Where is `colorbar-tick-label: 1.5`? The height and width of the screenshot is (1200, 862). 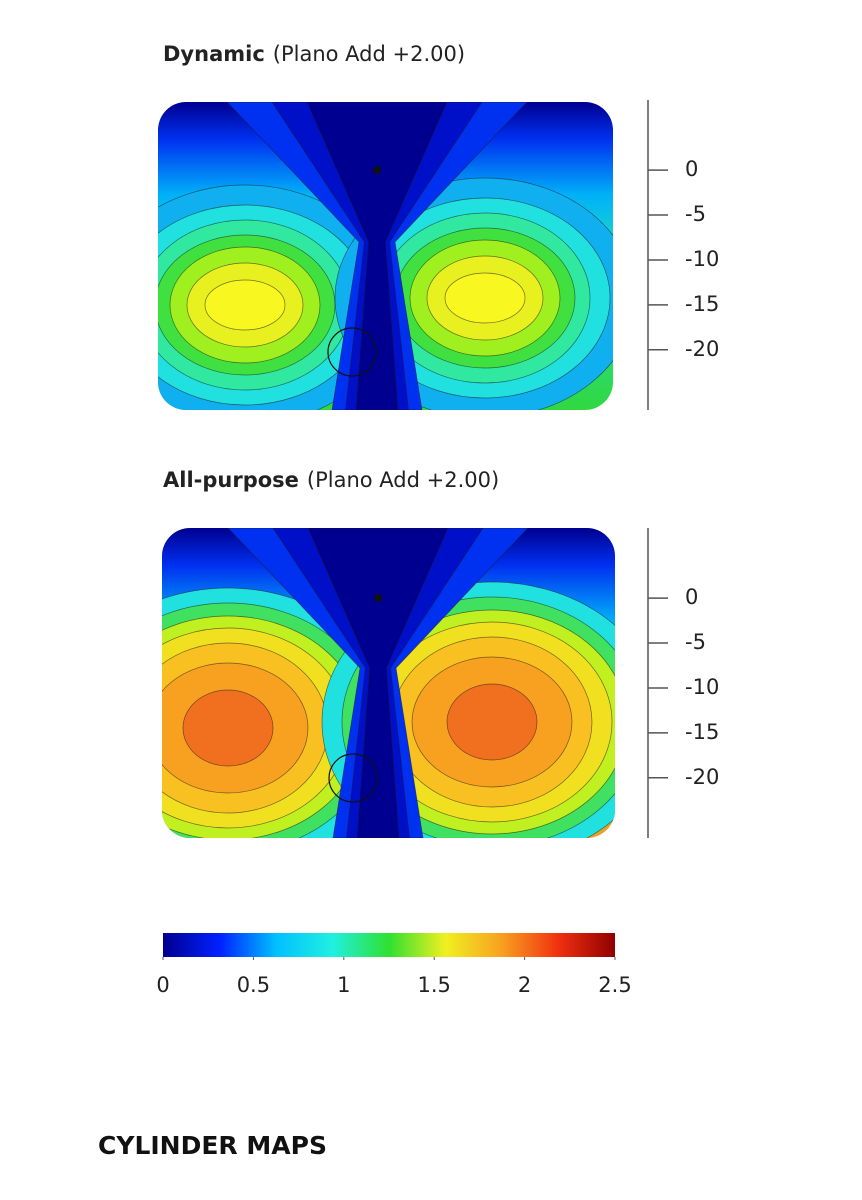
colorbar-tick-label: 1.5 is located at coordinates (433, 985).